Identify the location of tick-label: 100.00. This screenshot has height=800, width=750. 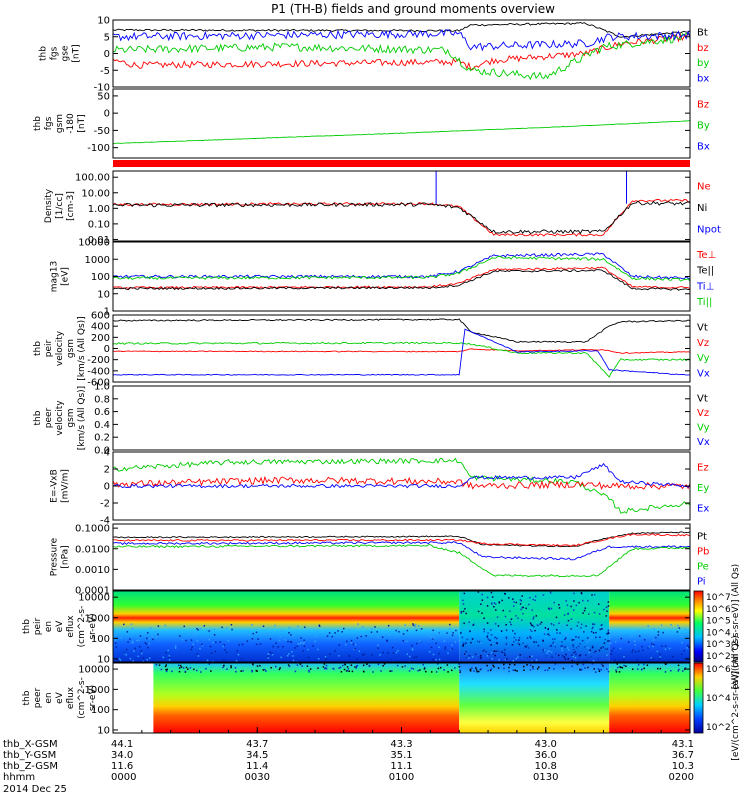
(92, 178).